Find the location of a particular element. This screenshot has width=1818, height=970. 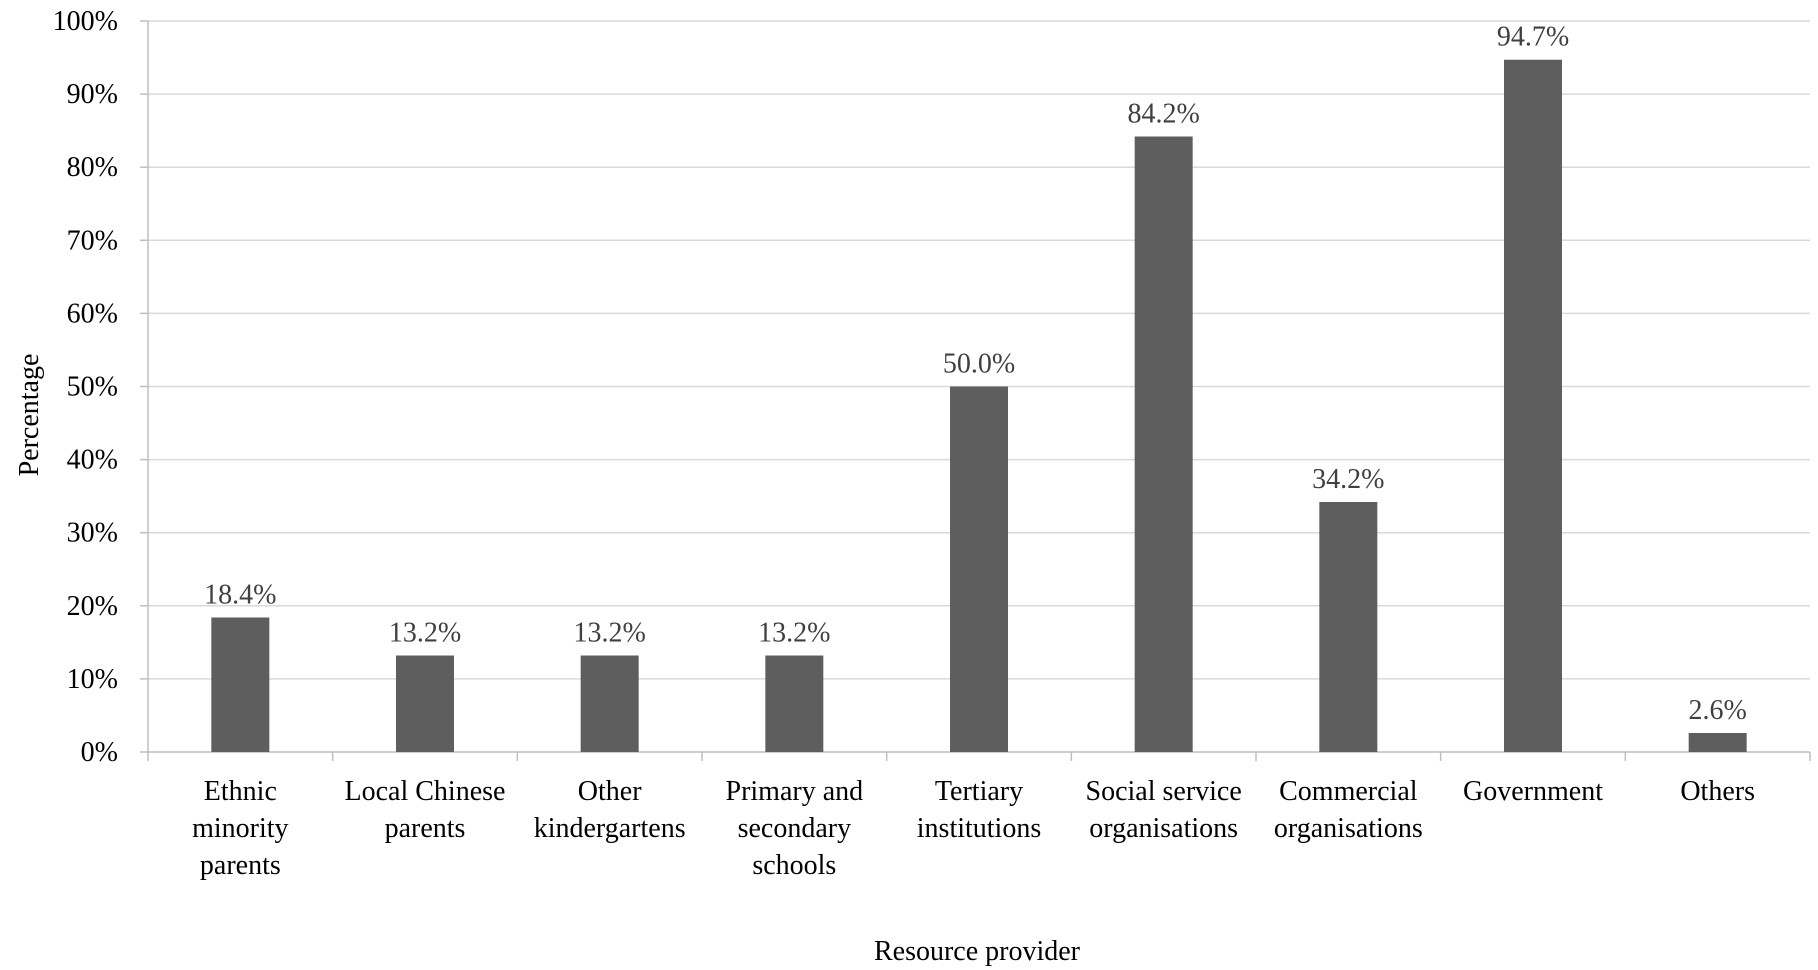

data-label: 18.4% is located at coordinates (240, 594).